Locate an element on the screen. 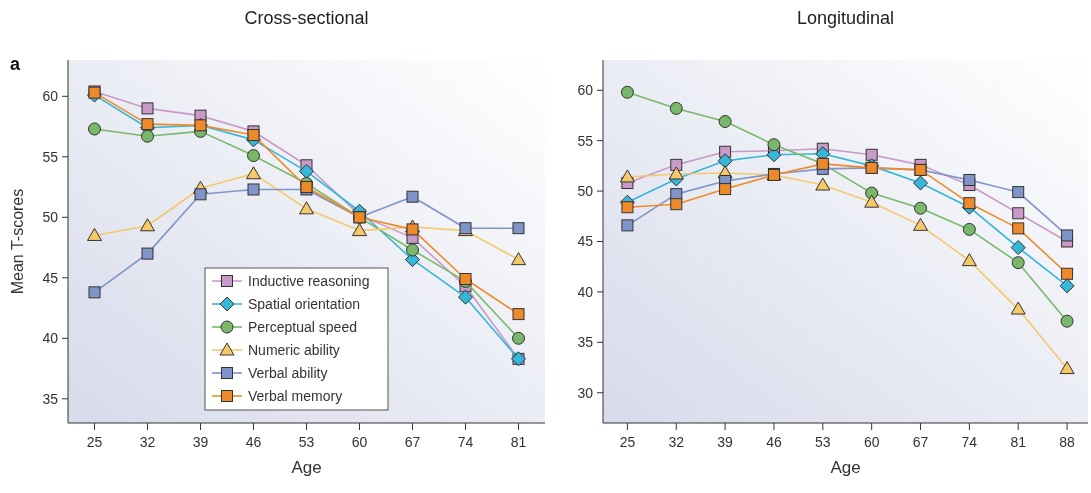 Image resolution: width=1091 pixels, height=493 pixels. legend-label: Perceptual speed is located at coordinates (302, 326).